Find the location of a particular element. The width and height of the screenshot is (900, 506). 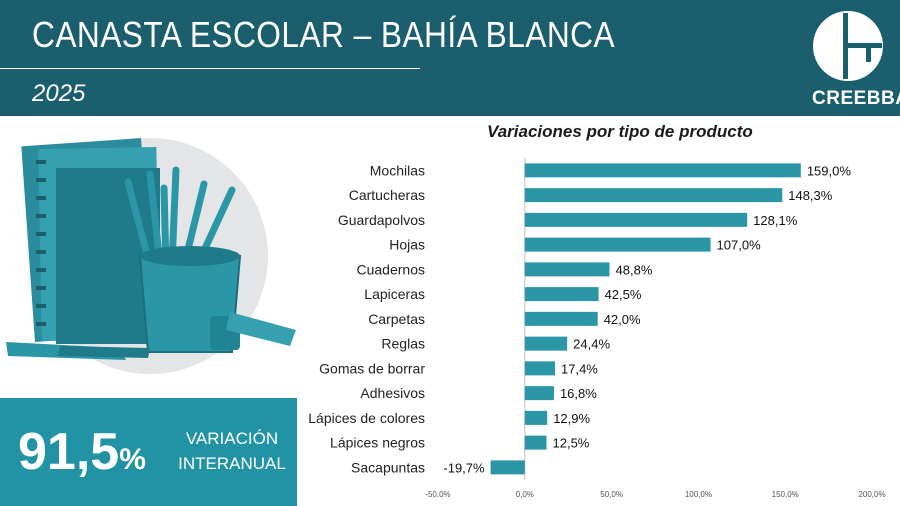

category-label-12: Sacapuntas is located at coordinates (388, 467).